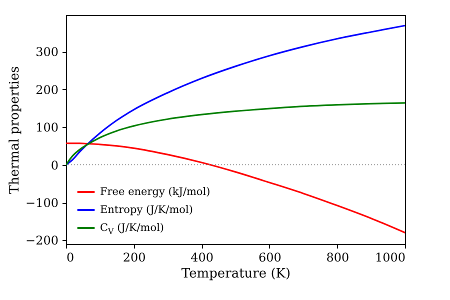 The image size is (450, 300). What do you see at coordinates (42, 241) in the screenshot?
I see `y-tick-label: −200` at bounding box center [42, 241].